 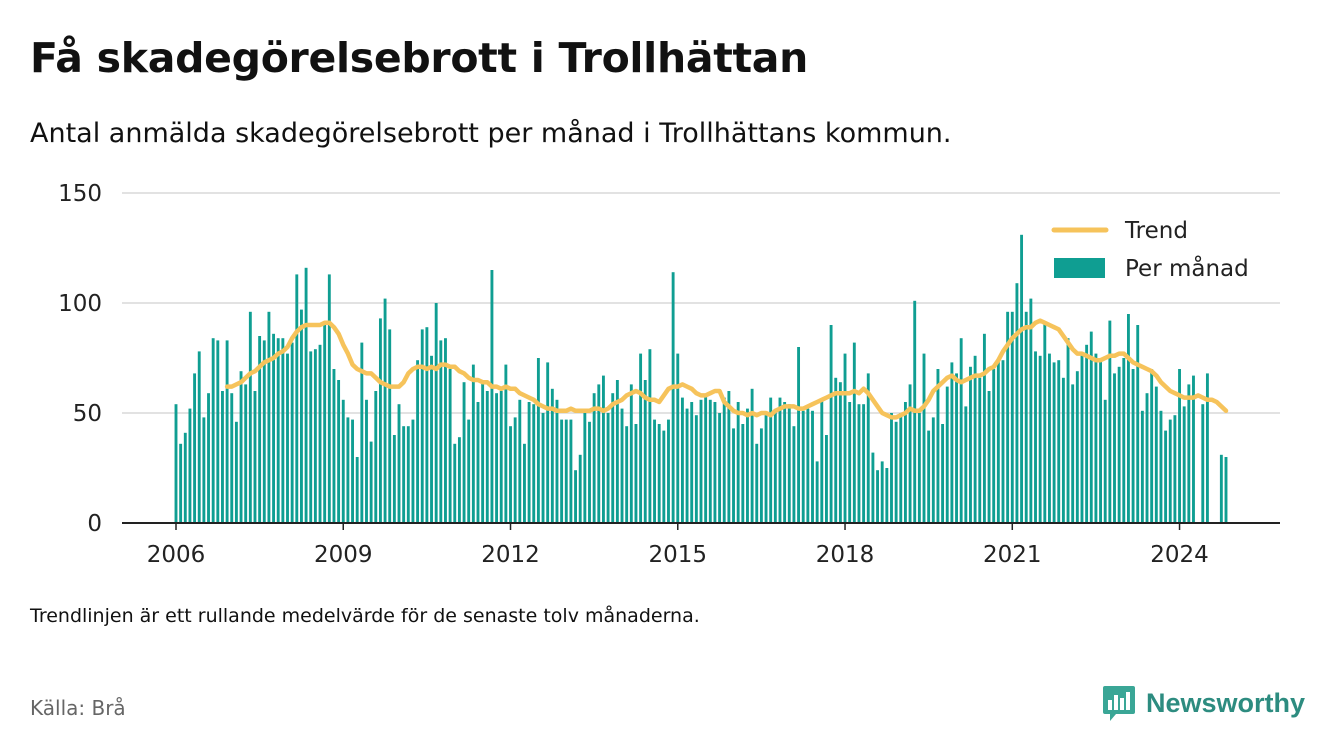 What do you see at coordinates (1187, 268) in the screenshot?
I see `legend-bar-label: Per månad` at bounding box center [1187, 268].